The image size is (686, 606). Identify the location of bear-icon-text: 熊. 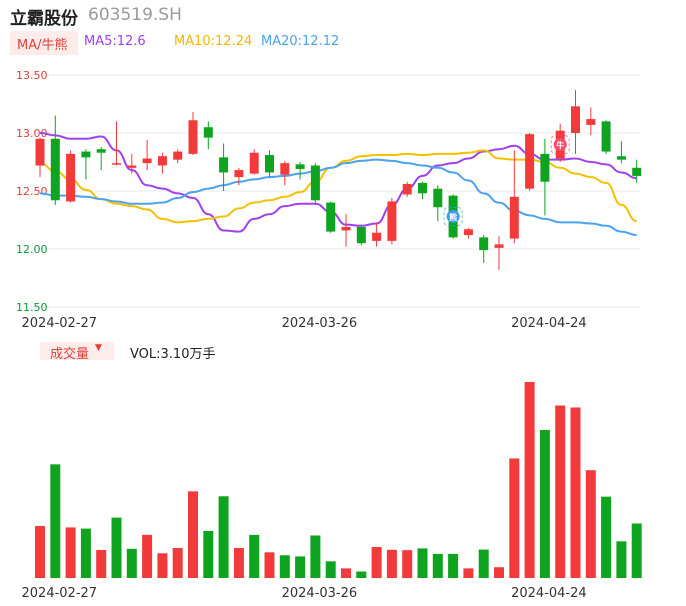
(453, 217).